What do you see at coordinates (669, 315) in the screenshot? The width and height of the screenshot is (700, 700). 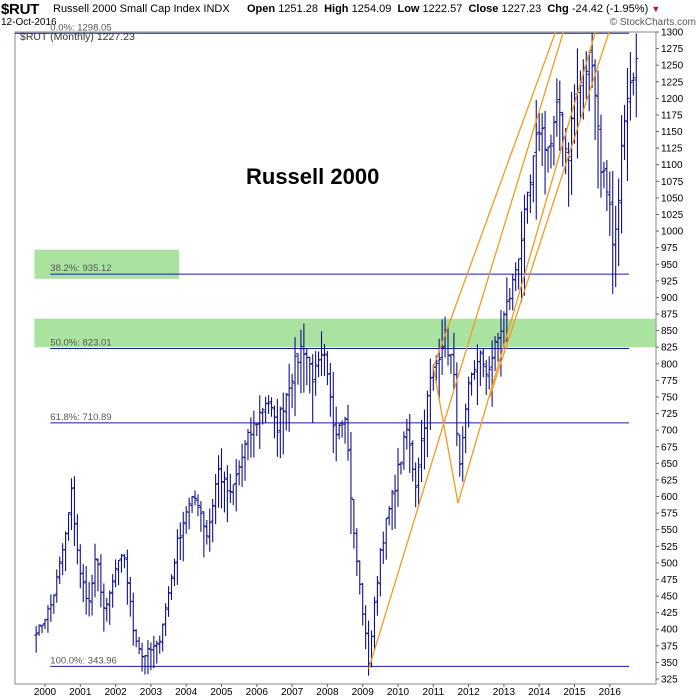 I see `y-tick-label: 875` at bounding box center [669, 315].